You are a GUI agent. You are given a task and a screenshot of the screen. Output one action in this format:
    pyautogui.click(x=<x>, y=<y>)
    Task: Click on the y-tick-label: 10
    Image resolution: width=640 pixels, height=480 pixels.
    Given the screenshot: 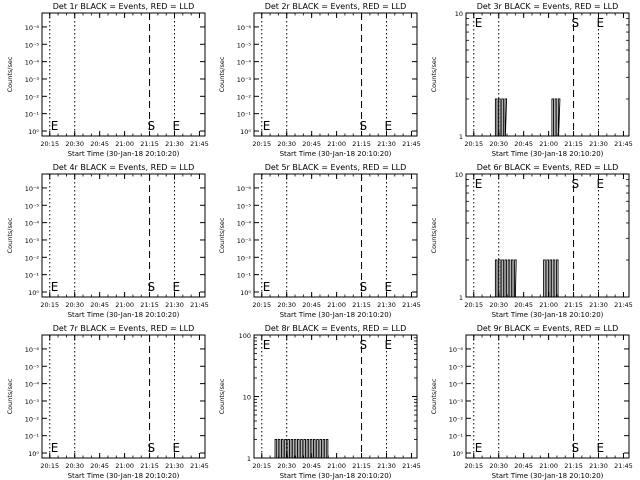 What is the action you would take?
    pyautogui.click(x=247, y=398)
    